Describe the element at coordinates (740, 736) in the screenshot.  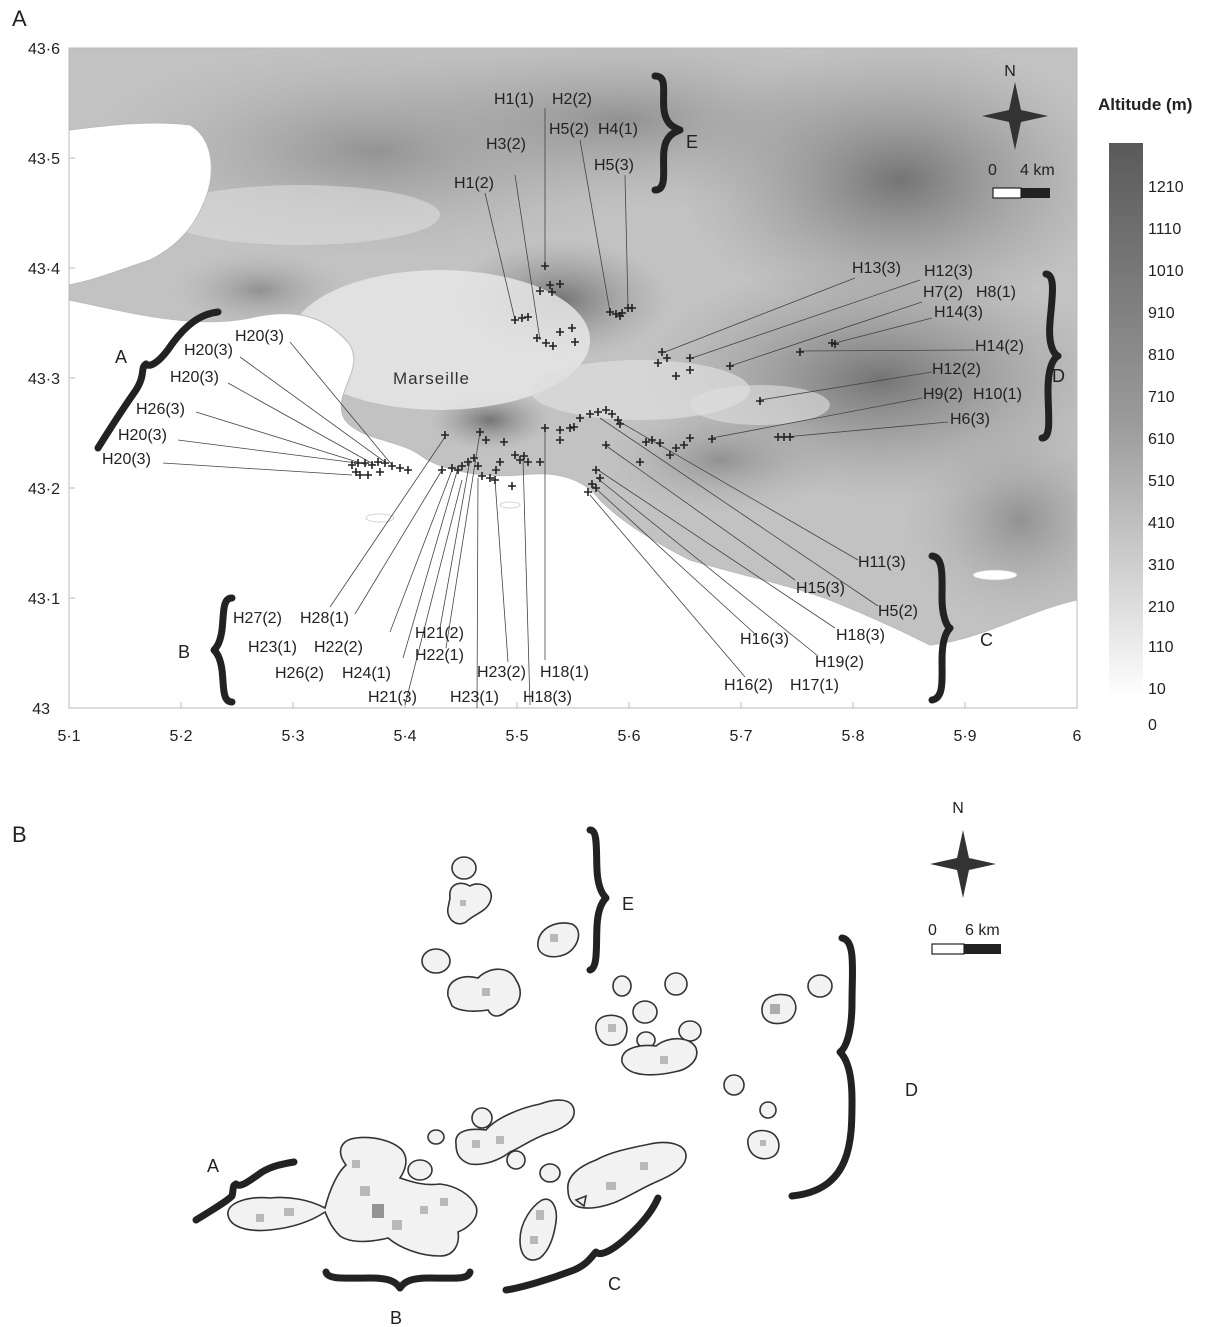
I see `x-tick-label: 5·7` at that location.